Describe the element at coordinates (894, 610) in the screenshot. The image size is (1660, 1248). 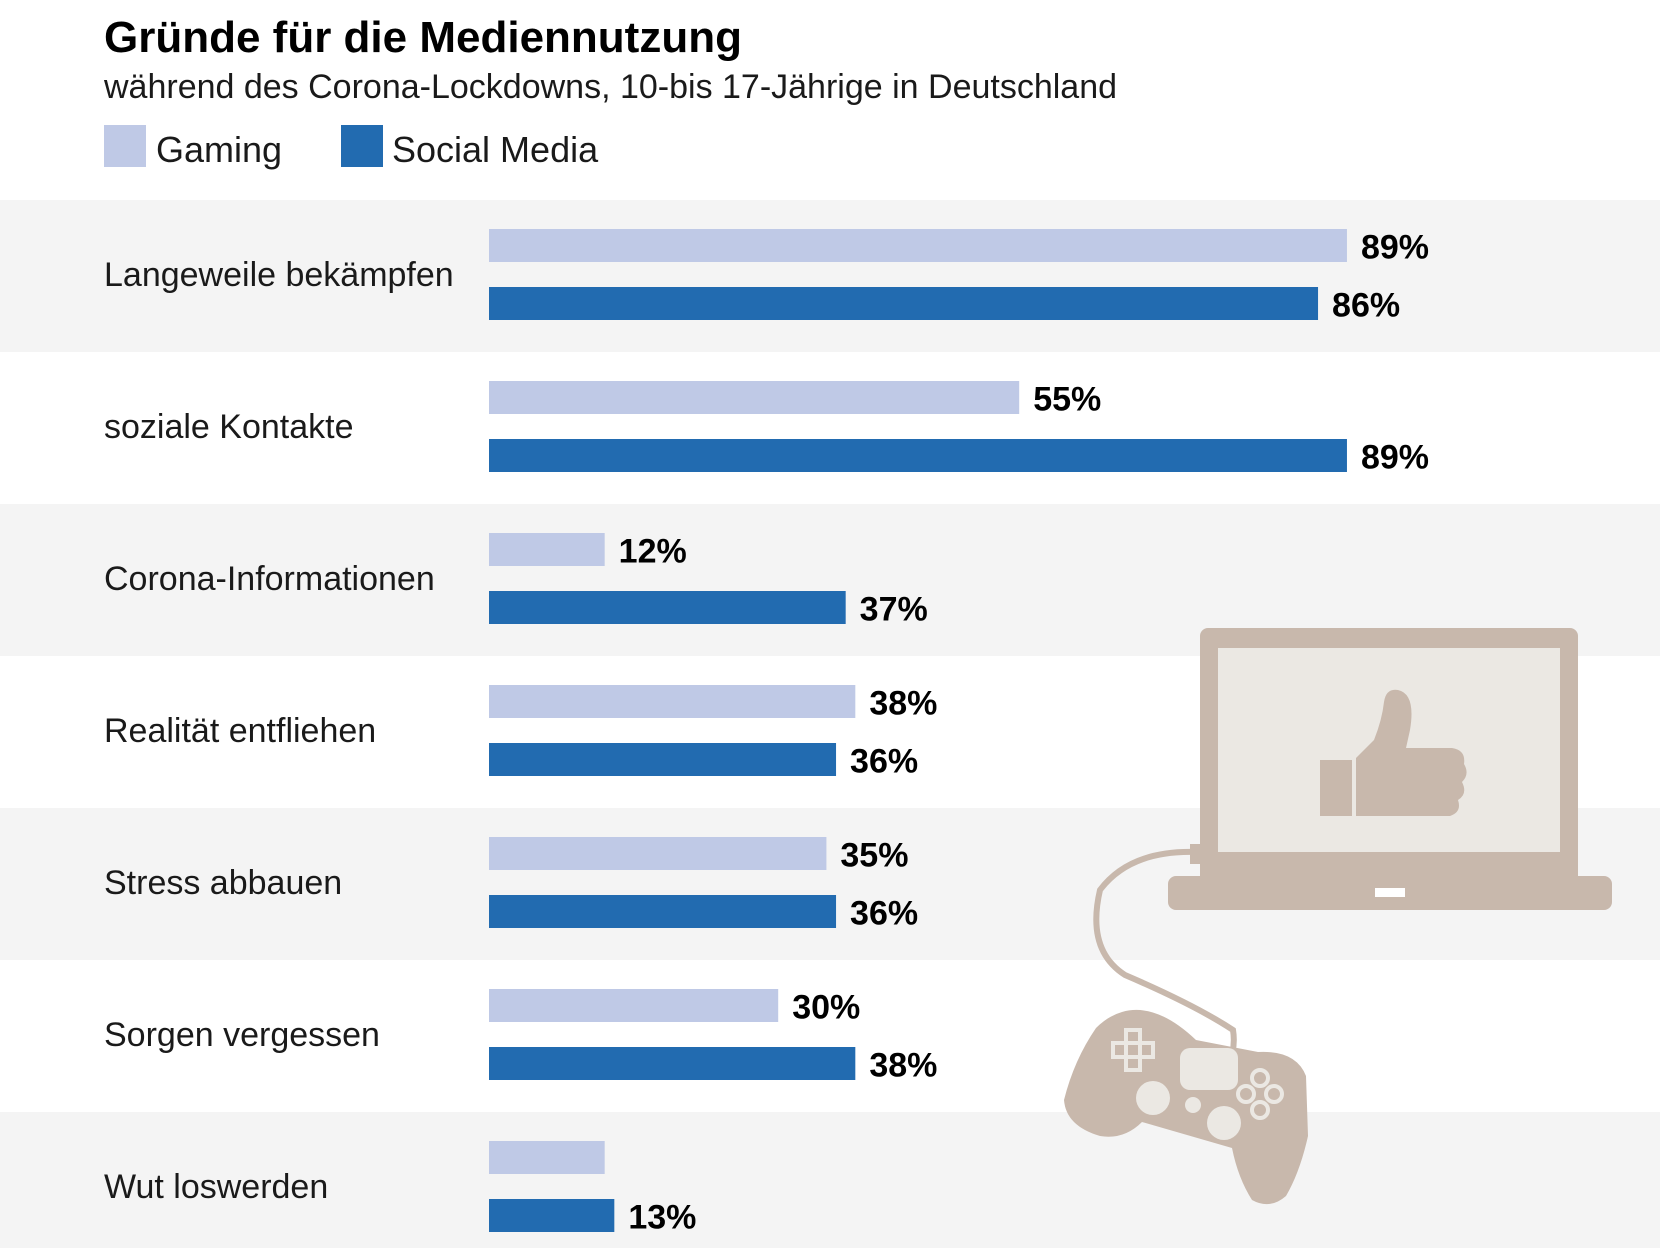
I see `value-label: 37%` at that location.